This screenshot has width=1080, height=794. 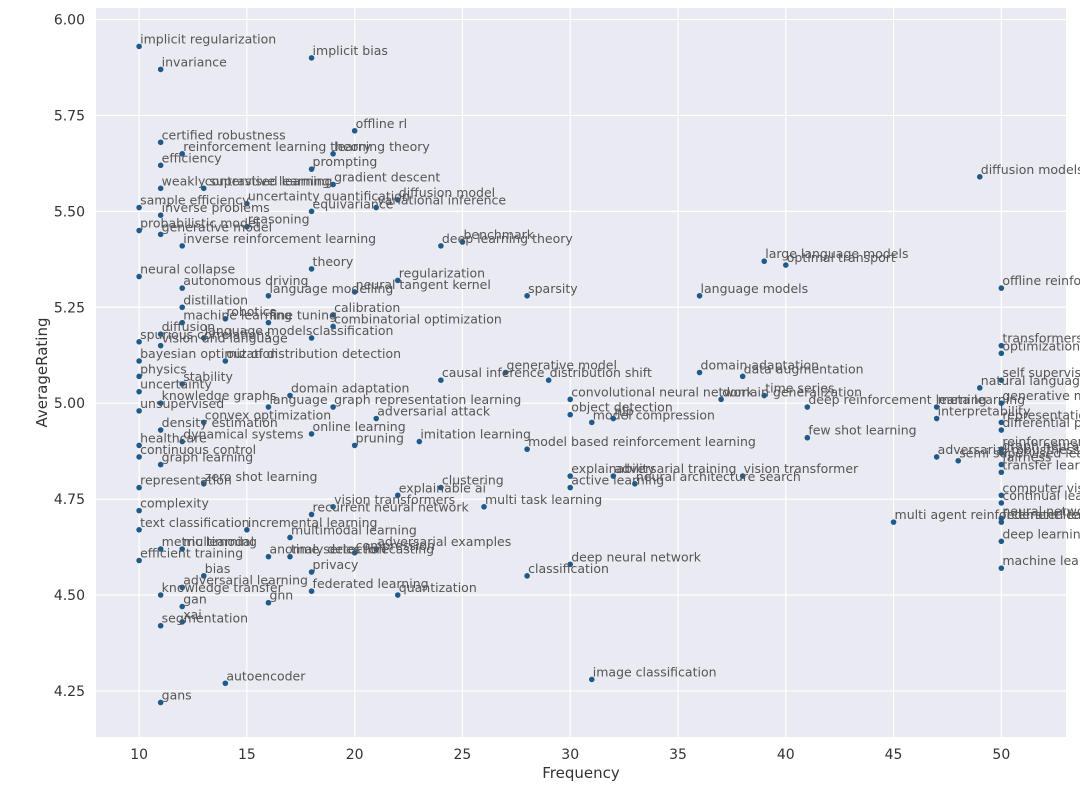 What do you see at coordinates (622, 407) in the screenshot?
I see `point-label: object detection` at bounding box center [622, 407].